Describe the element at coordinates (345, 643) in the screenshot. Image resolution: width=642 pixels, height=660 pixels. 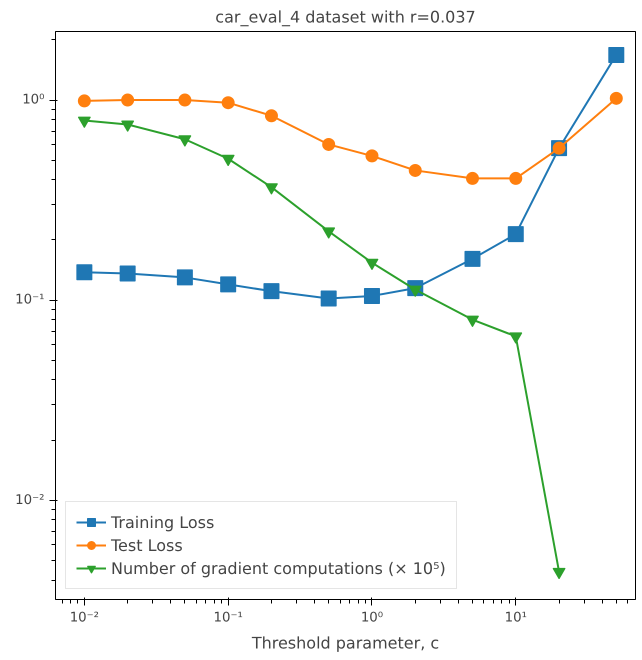
I see `x-axis-title: Threshold parameter, c` at that location.